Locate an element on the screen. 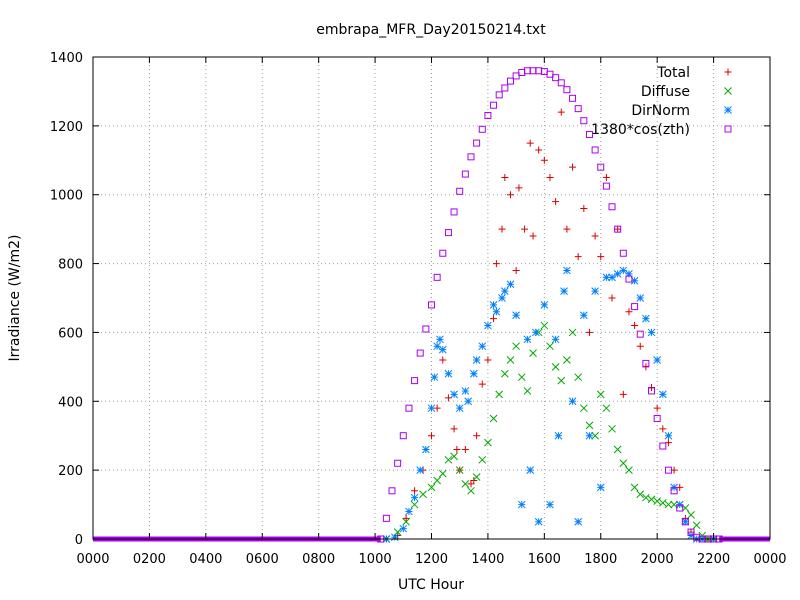 The height and width of the screenshot is (600, 800). legend-marker-cos-zth is located at coordinates (728, 129).